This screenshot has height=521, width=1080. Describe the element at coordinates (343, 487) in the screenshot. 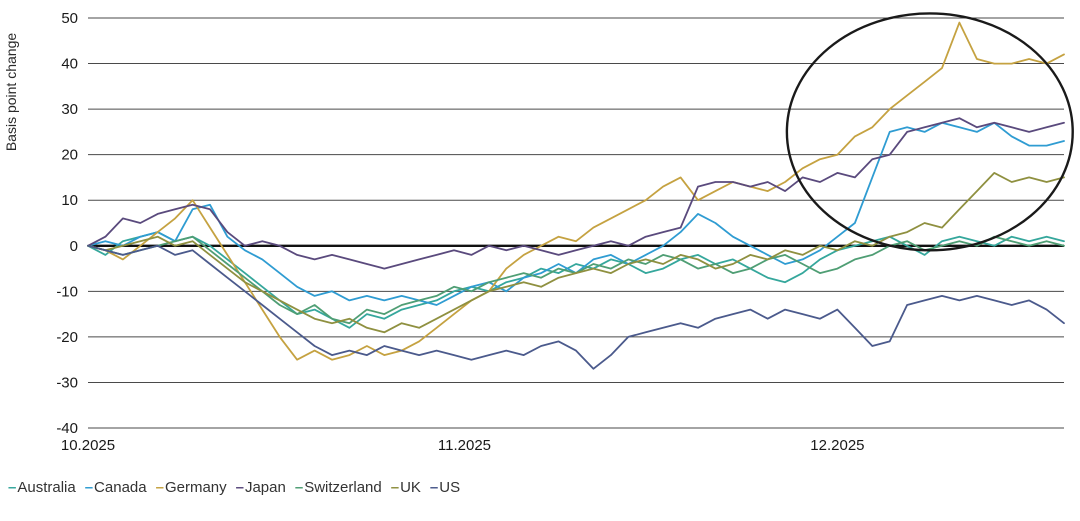

I see `legend-label: Switzerland` at that location.